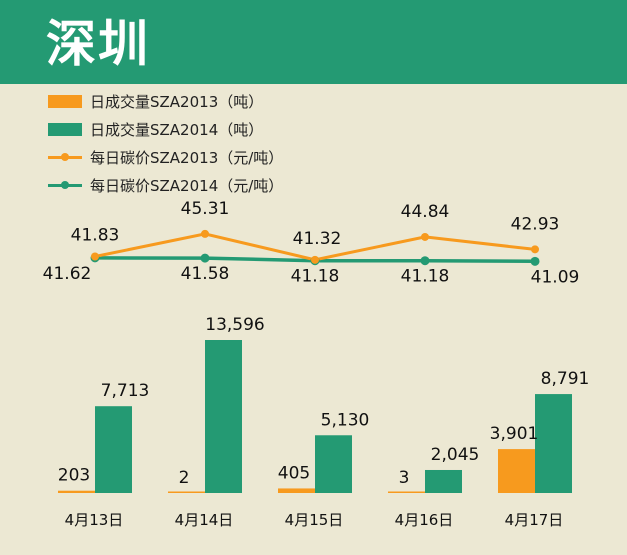 The width and height of the screenshot is (627, 555). Describe the element at coordinates (74, 476) in the screenshot. I see `bar-value-label-2013: 203` at that location.